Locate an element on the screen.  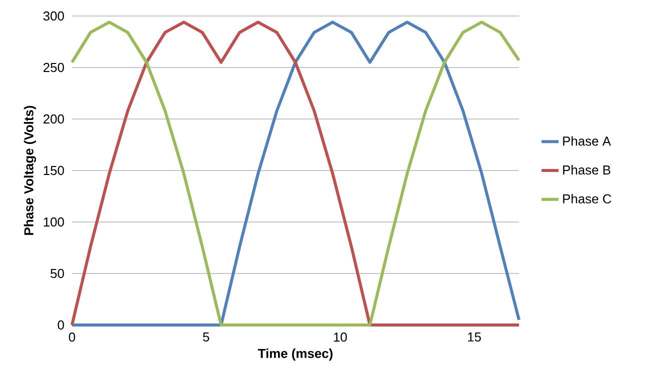
legend-label: Phase C is located at coordinates (587, 199).